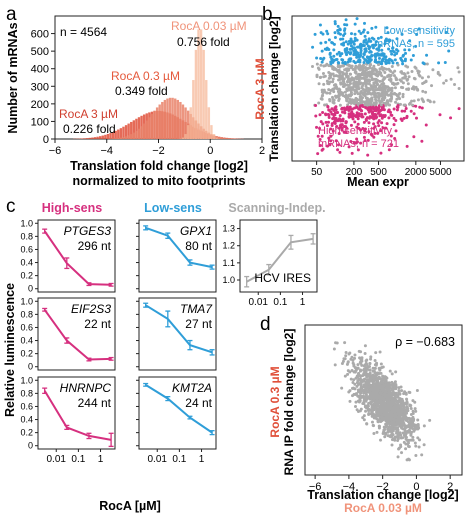  Describe the element at coordinates (179, 459) in the screenshot. I see `x-tick-label: 0.1` at that location.